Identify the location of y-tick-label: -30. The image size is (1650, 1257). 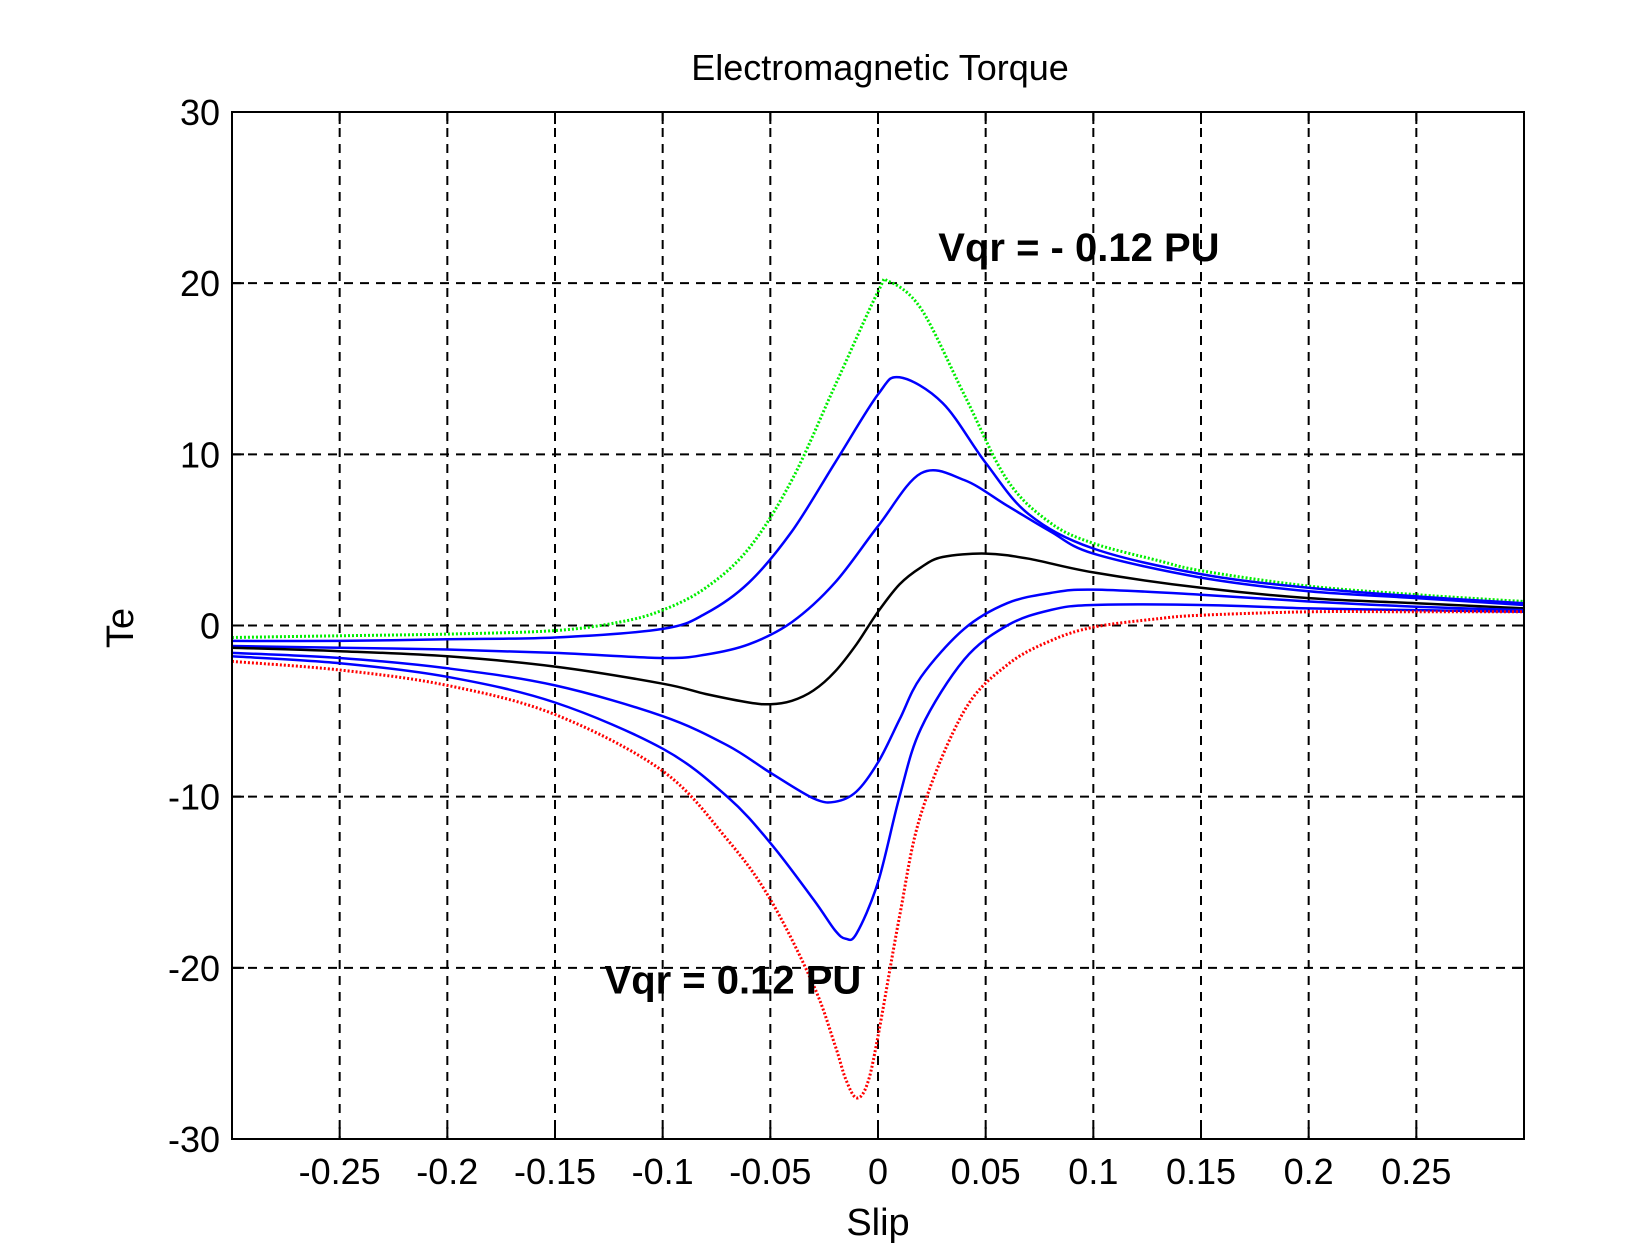
(194, 1139).